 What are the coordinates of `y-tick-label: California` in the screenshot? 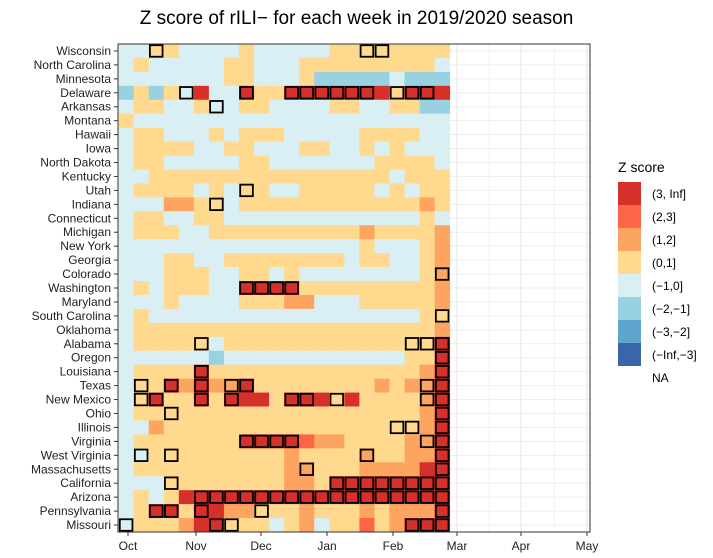 It's located at (85, 483).